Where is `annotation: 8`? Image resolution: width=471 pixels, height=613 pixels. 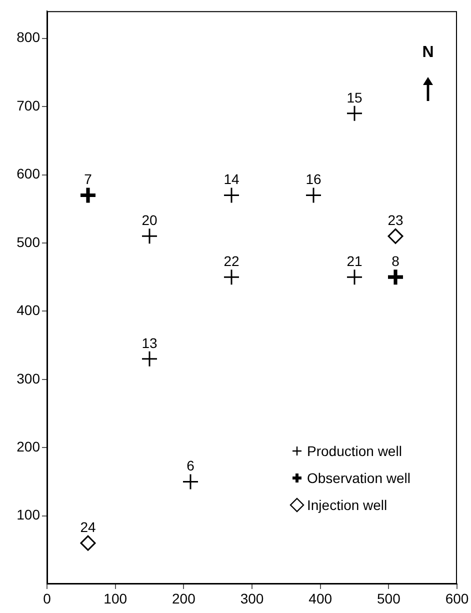
annotation: 8 is located at coordinates (396, 261).